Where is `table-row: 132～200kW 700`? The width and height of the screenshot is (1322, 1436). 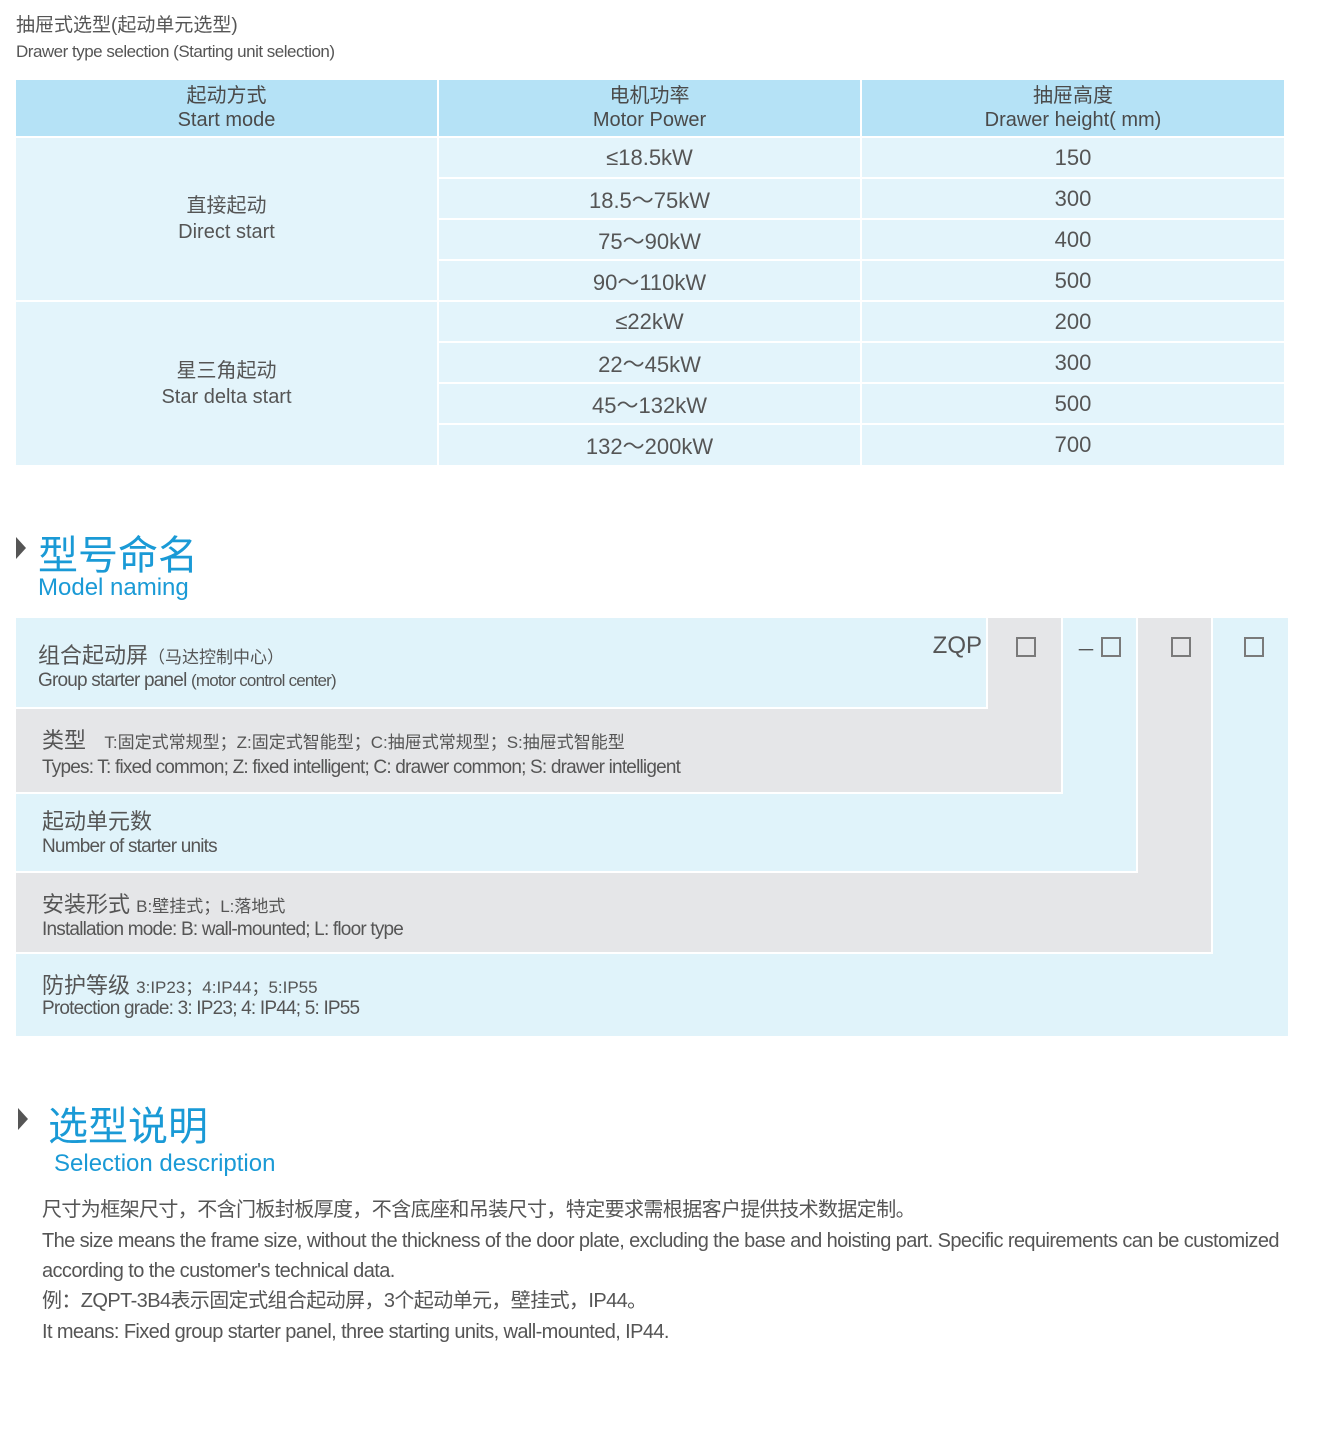 table-row: 132～200kW 700 is located at coordinates (650, 444).